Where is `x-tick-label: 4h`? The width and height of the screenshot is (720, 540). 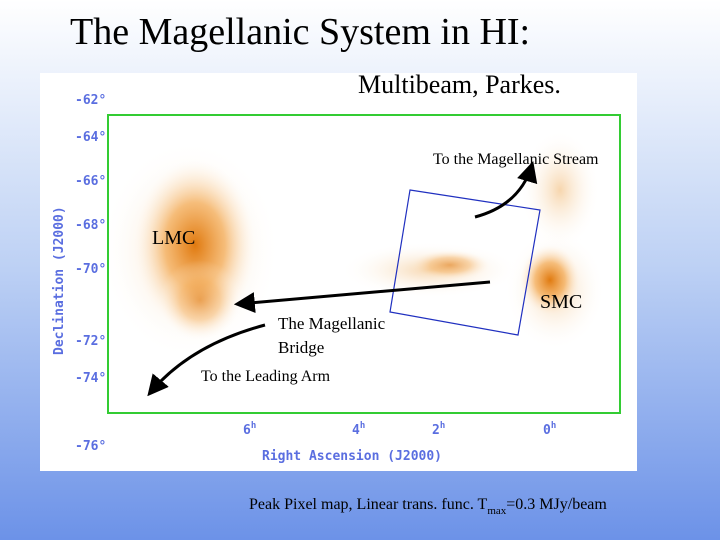 x-tick-label: 4h is located at coordinates (358, 429).